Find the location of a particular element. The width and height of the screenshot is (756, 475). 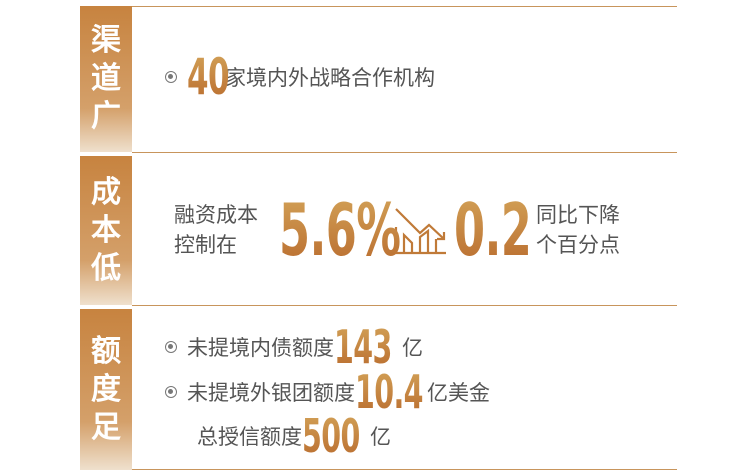

quota-value: 143 is located at coordinates (363, 347).